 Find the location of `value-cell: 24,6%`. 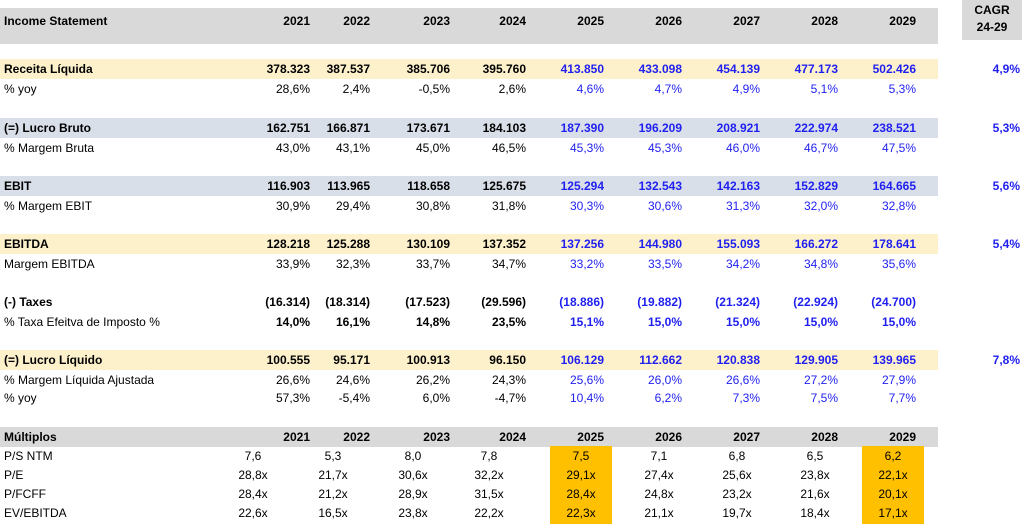

value-cell: 24,6% is located at coordinates (352, 380).